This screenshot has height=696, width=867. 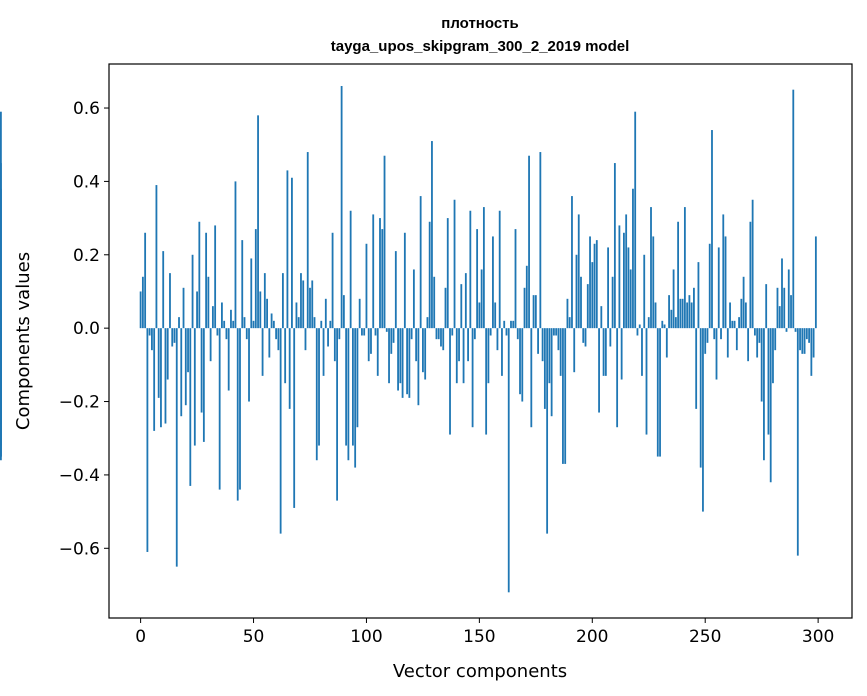 I want to click on y-tick-label: 0.4, so click(x=86, y=182).